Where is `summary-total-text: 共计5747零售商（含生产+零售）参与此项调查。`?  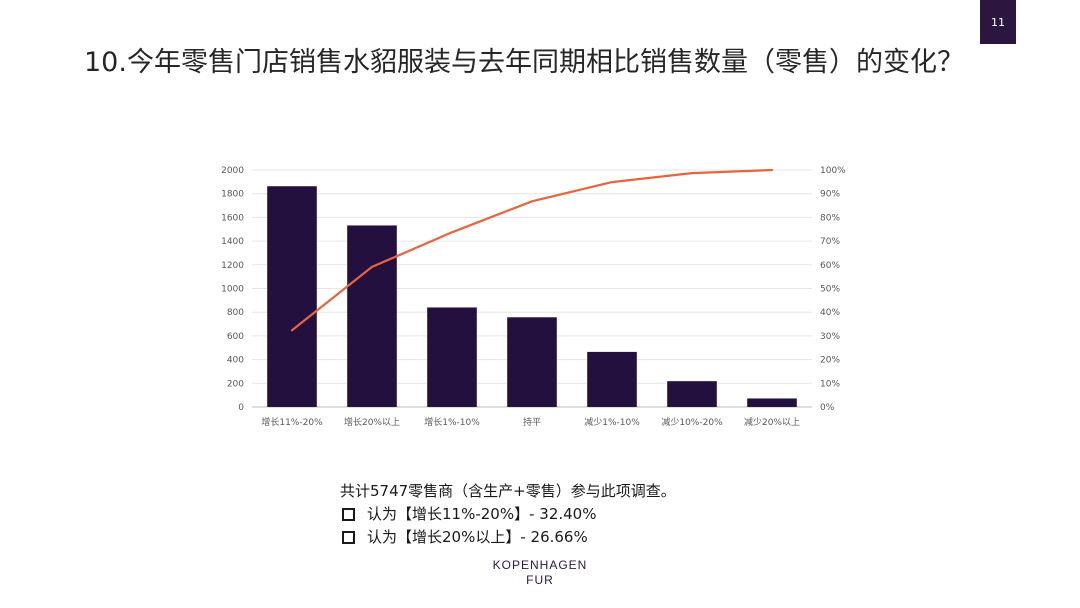
summary-total-text: 共计5747零售商（含生产+零售）参与此项调查。 is located at coordinates (508, 491).